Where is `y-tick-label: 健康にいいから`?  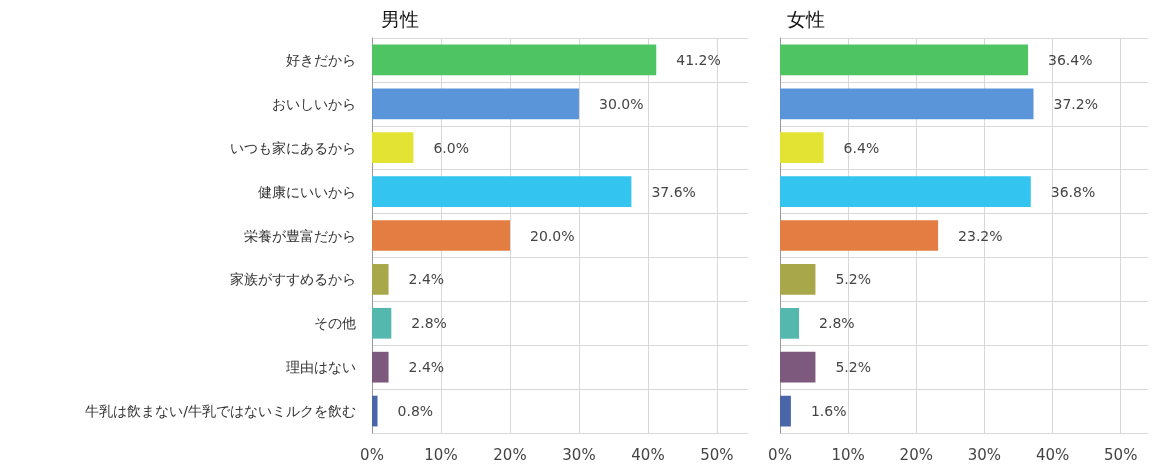
y-tick-label: 健康にいいから is located at coordinates (307, 191).